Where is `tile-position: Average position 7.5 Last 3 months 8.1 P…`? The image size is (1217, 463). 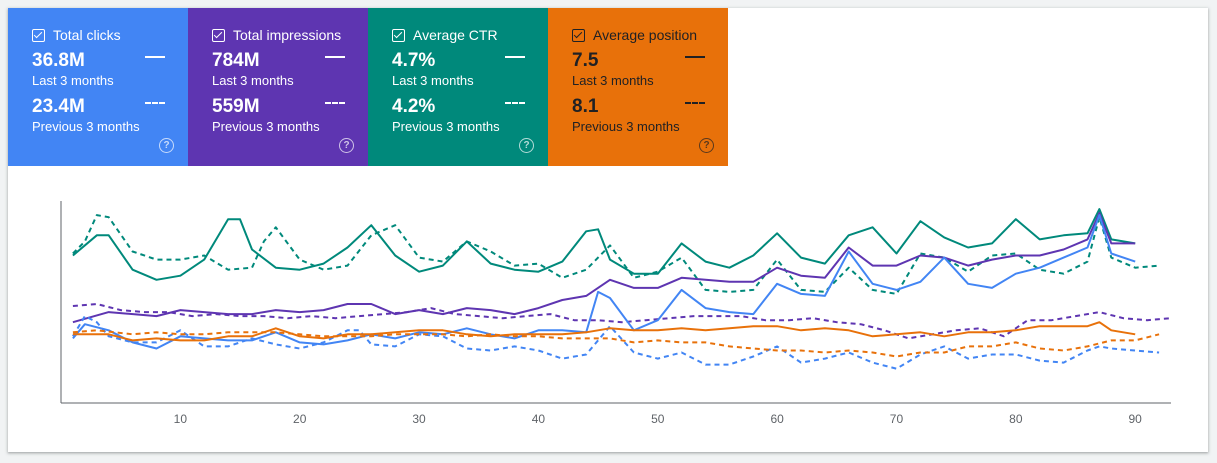 tile-position: Average position 7.5 Last 3 months 8.1 P… is located at coordinates (638, 87).